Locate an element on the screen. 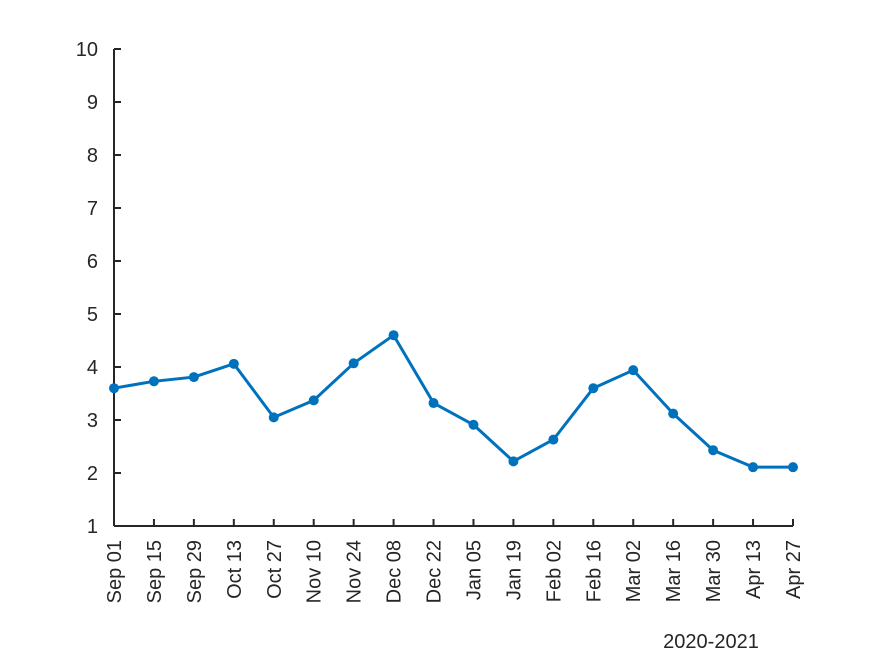 This screenshot has height=656, width=875. x-tick-label: Sep 15 is located at coordinates (155, 571).